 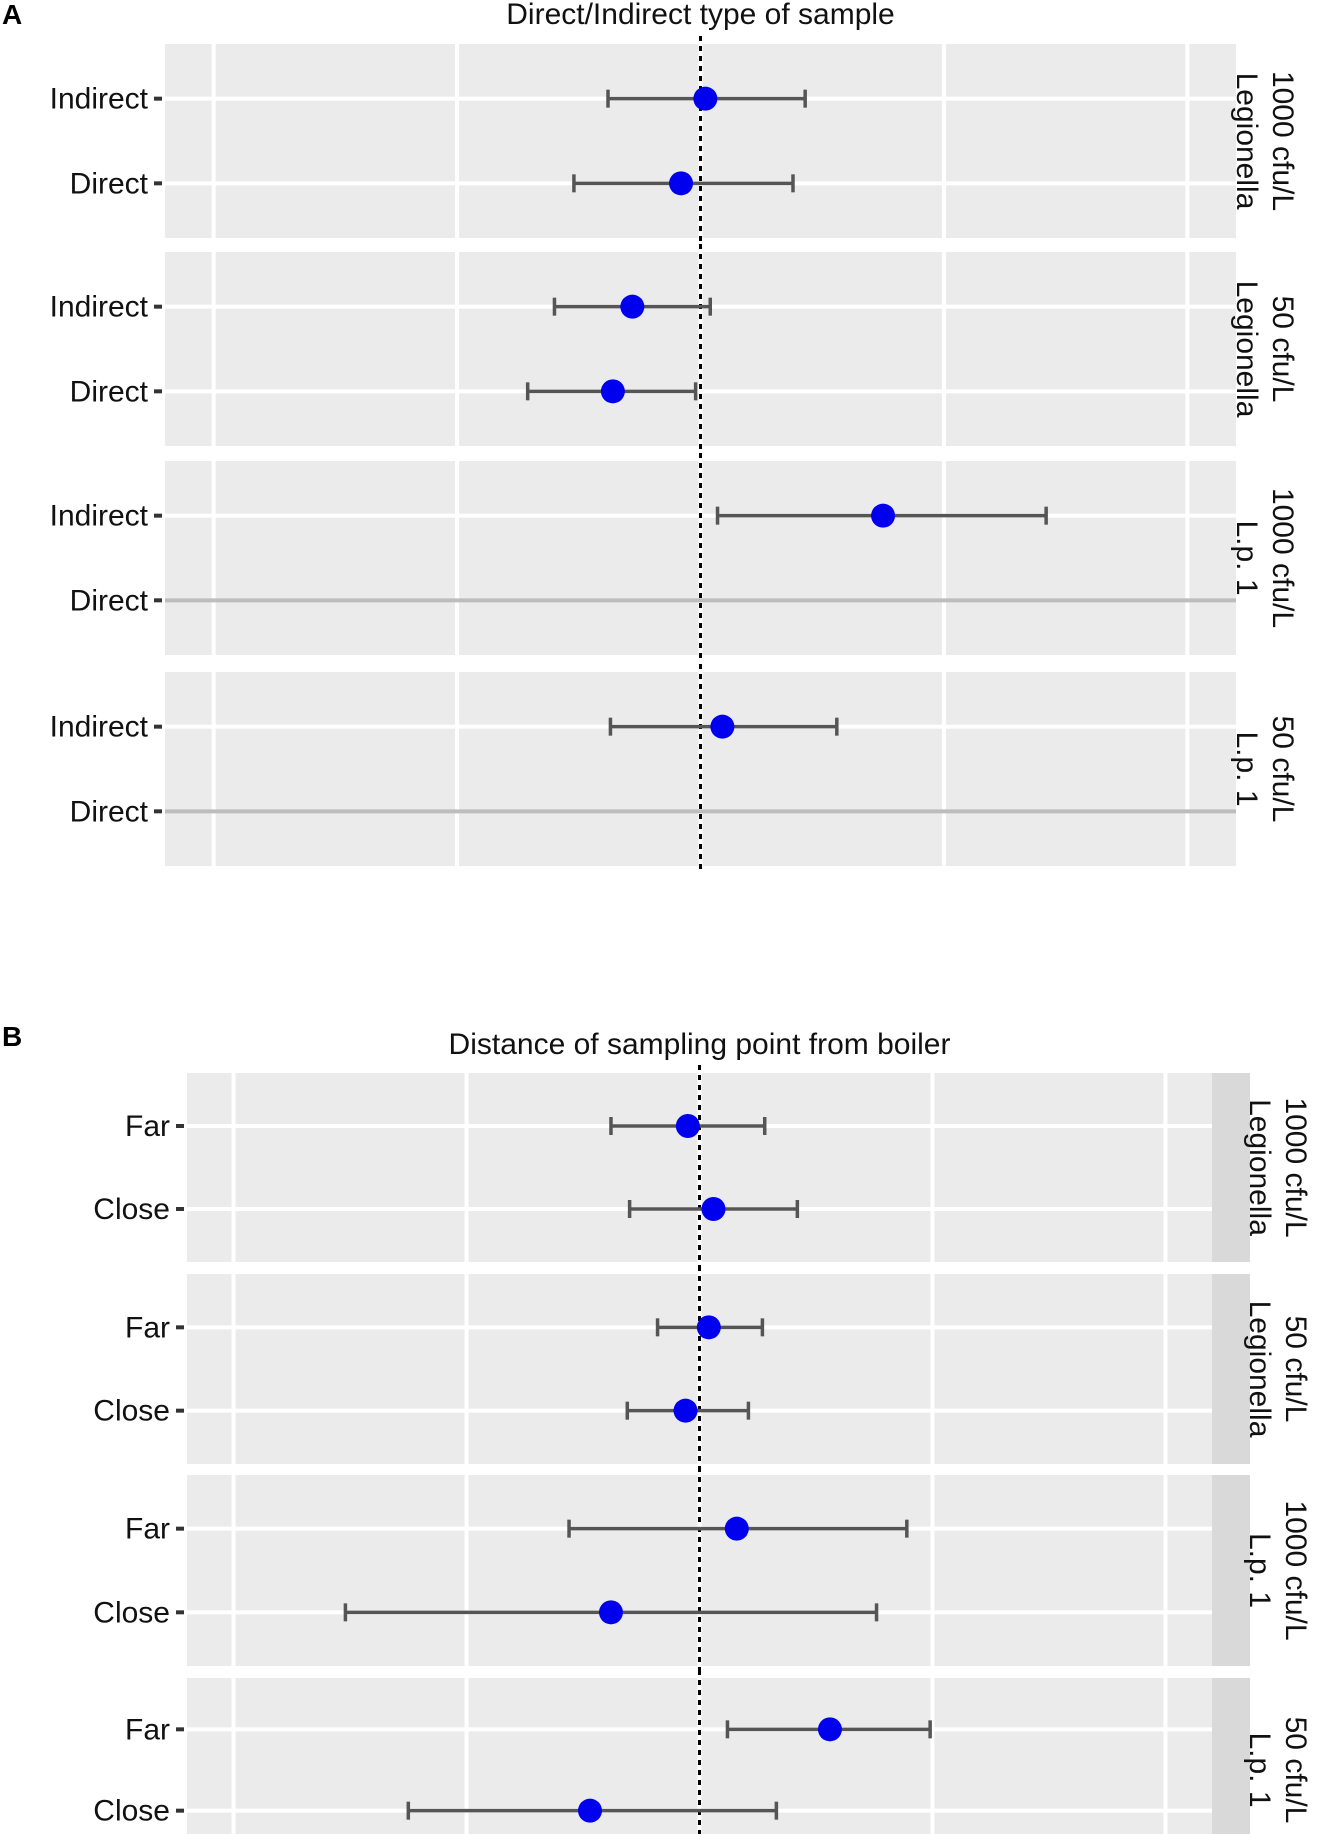 I want to click on panel-letter-a: A, so click(x=12, y=15).